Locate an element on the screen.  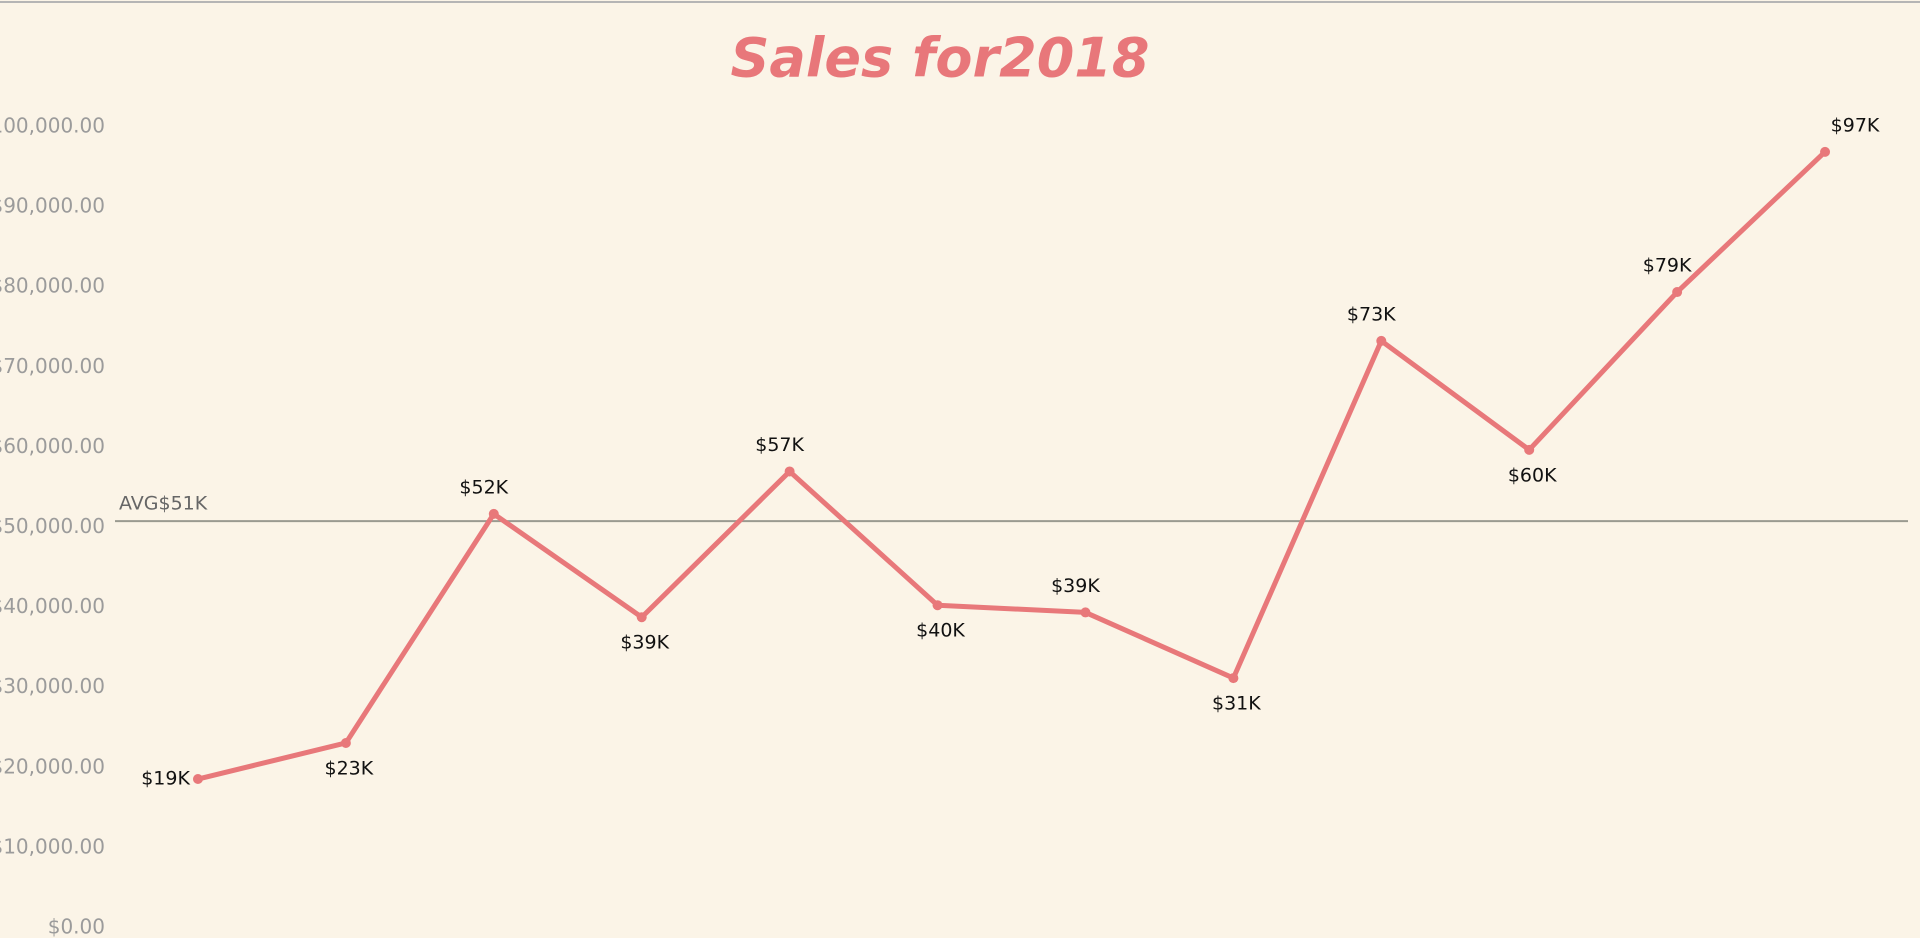
value-label: $57K is located at coordinates (779, 445).